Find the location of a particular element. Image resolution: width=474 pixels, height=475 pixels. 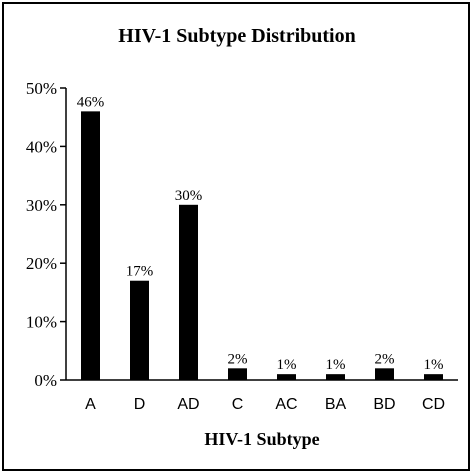

data-label-bd: 2% is located at coordinates (385, 359).